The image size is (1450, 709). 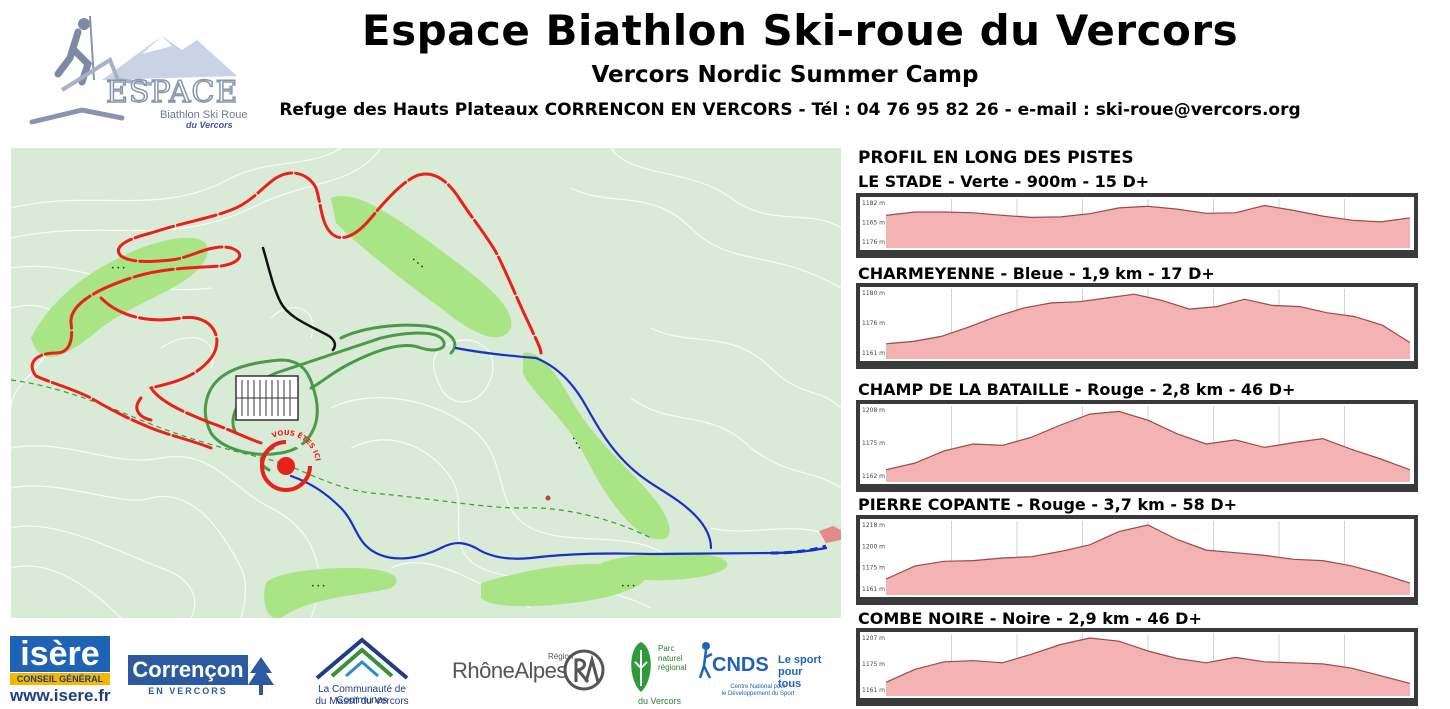 I want to click on cnds-sub-line1: Centre National pour, so click(x=758, y=687).